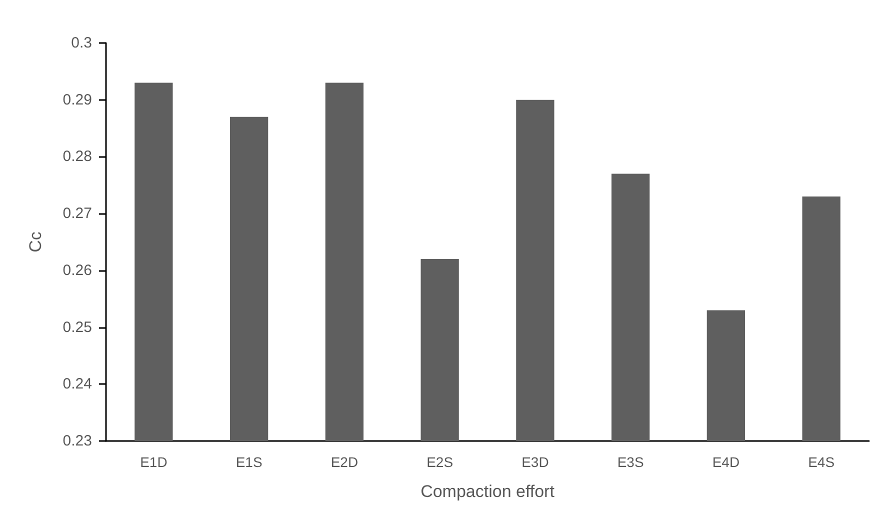 This screenshot has width=894, height=528. I want to click on y-axis-title: Cc, so click(35, 241).